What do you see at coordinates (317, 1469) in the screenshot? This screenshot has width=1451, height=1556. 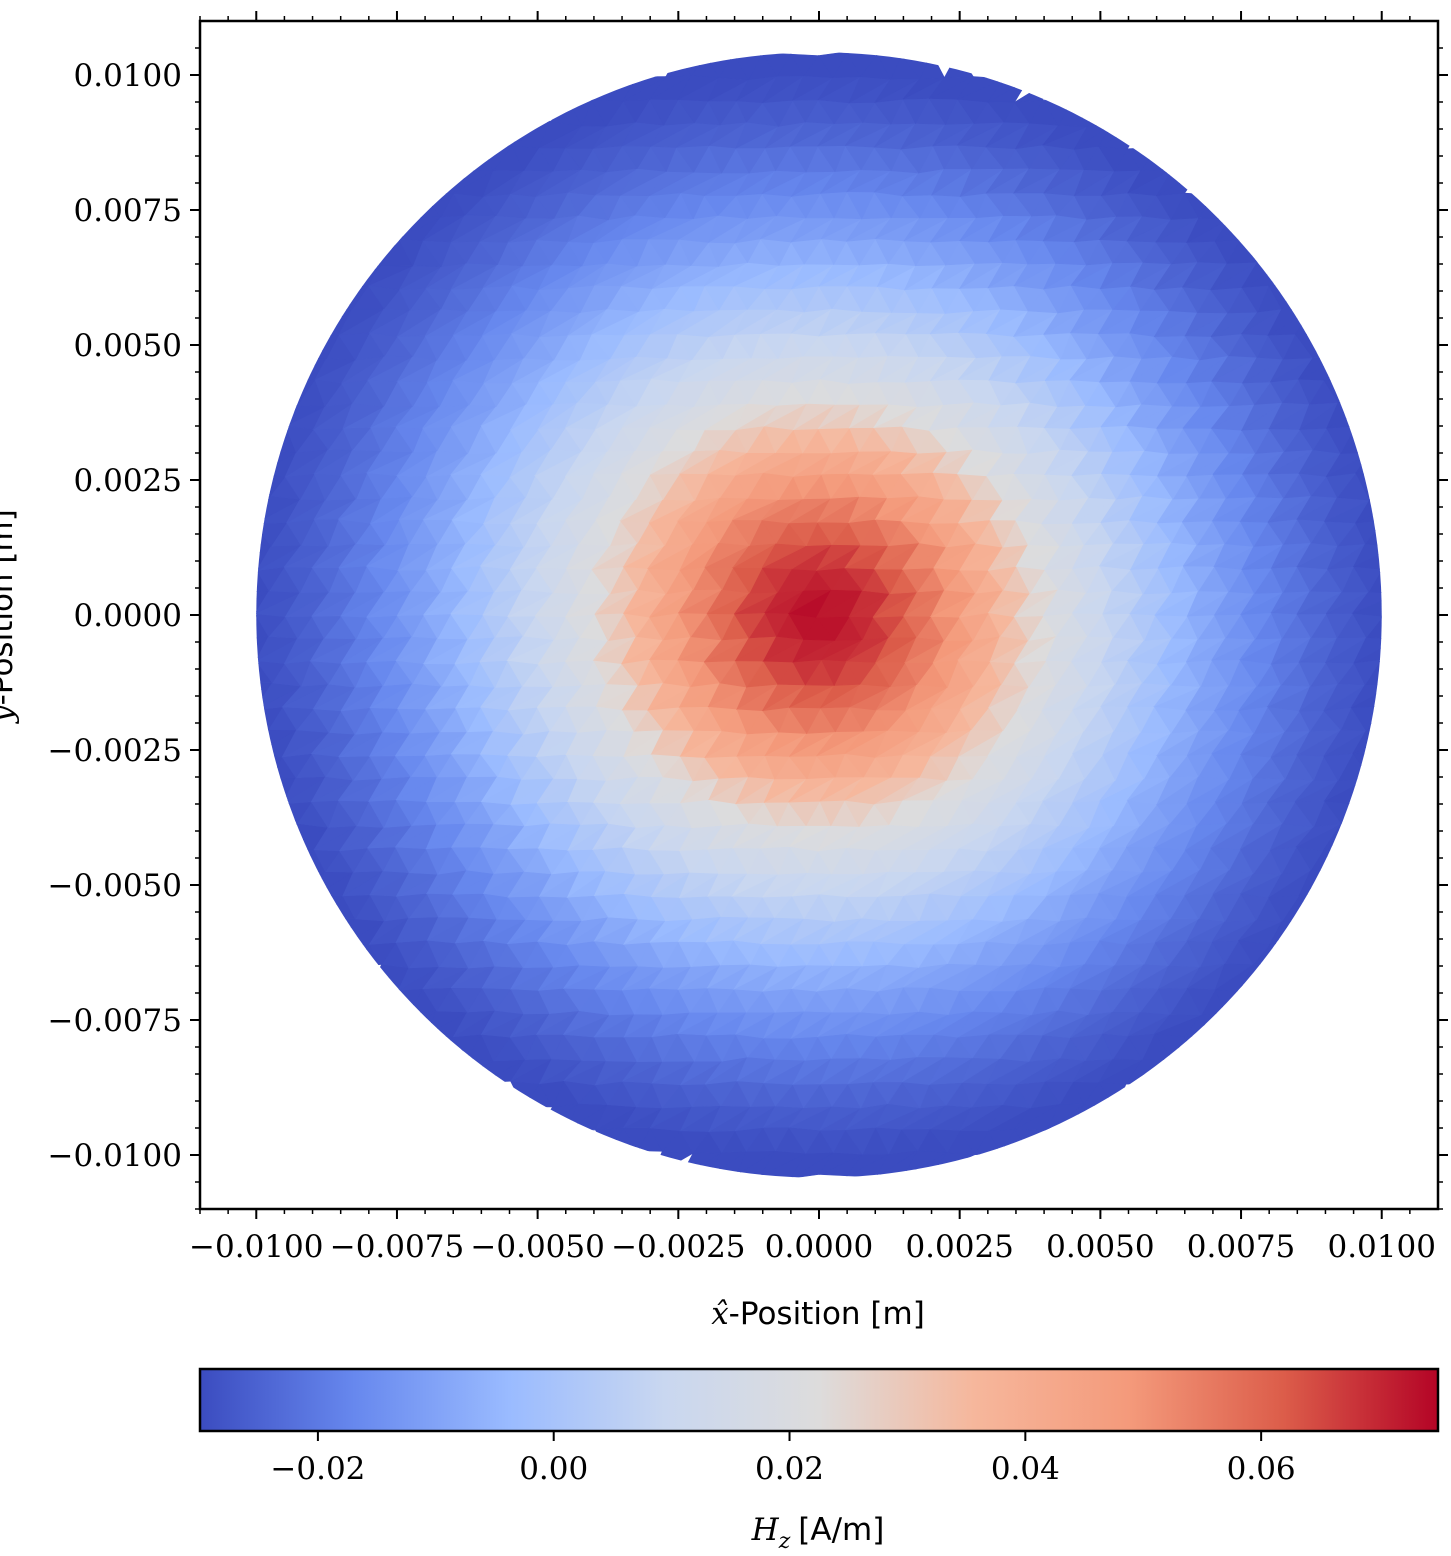 I see `colorbar-tick-label: −0.02` at bounding box center [317, 1469].